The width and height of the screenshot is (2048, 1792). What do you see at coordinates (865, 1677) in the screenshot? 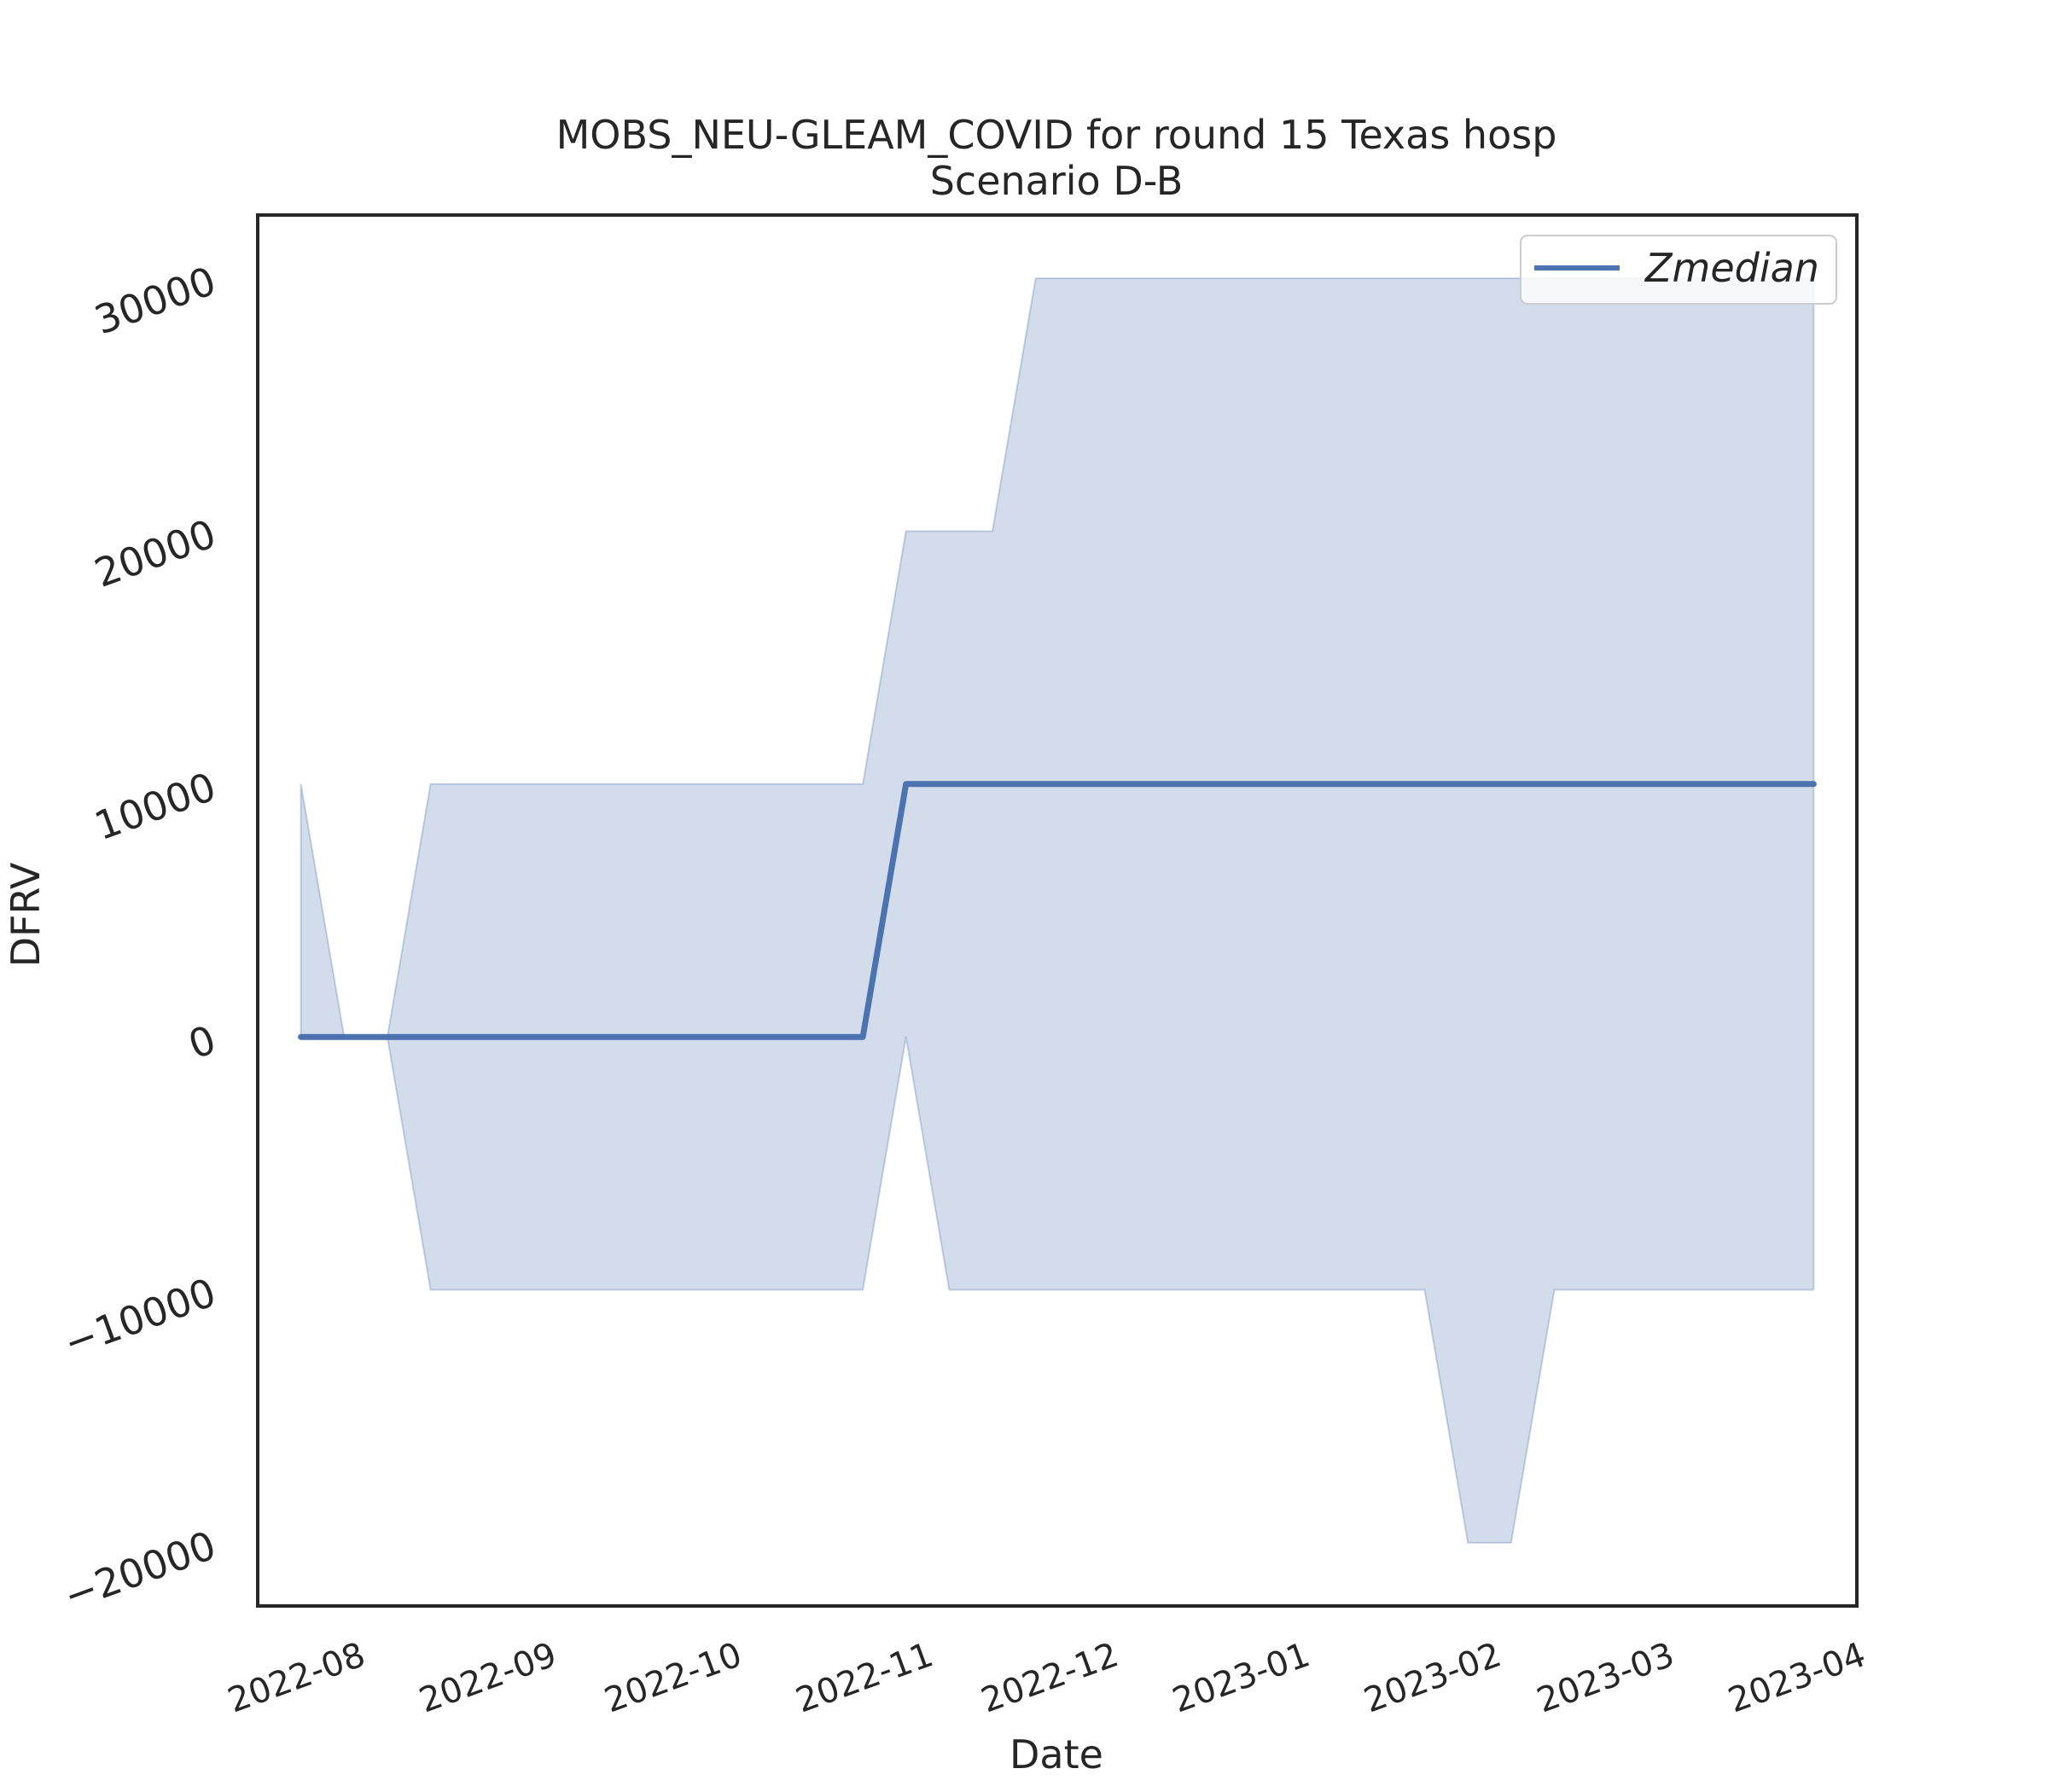
I see `x-tick-label: 2022-11` at bounding box center [865, 1677].